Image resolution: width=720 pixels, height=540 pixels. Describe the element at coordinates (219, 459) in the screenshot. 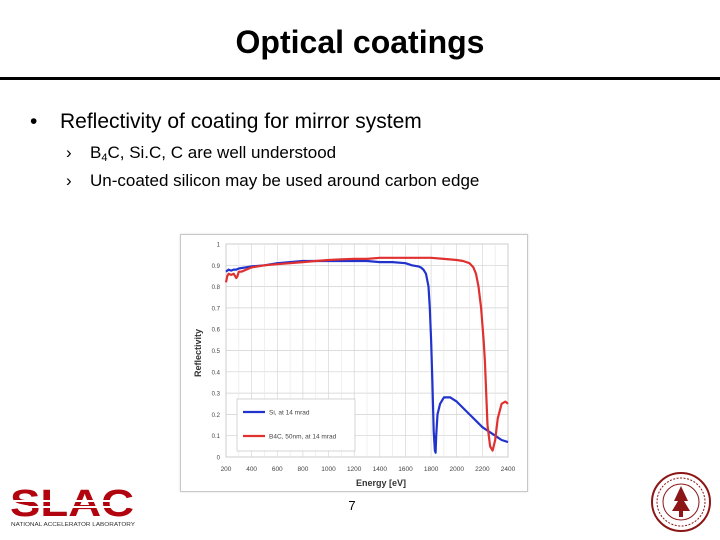

I see `y-tick-label: 0` at that location.